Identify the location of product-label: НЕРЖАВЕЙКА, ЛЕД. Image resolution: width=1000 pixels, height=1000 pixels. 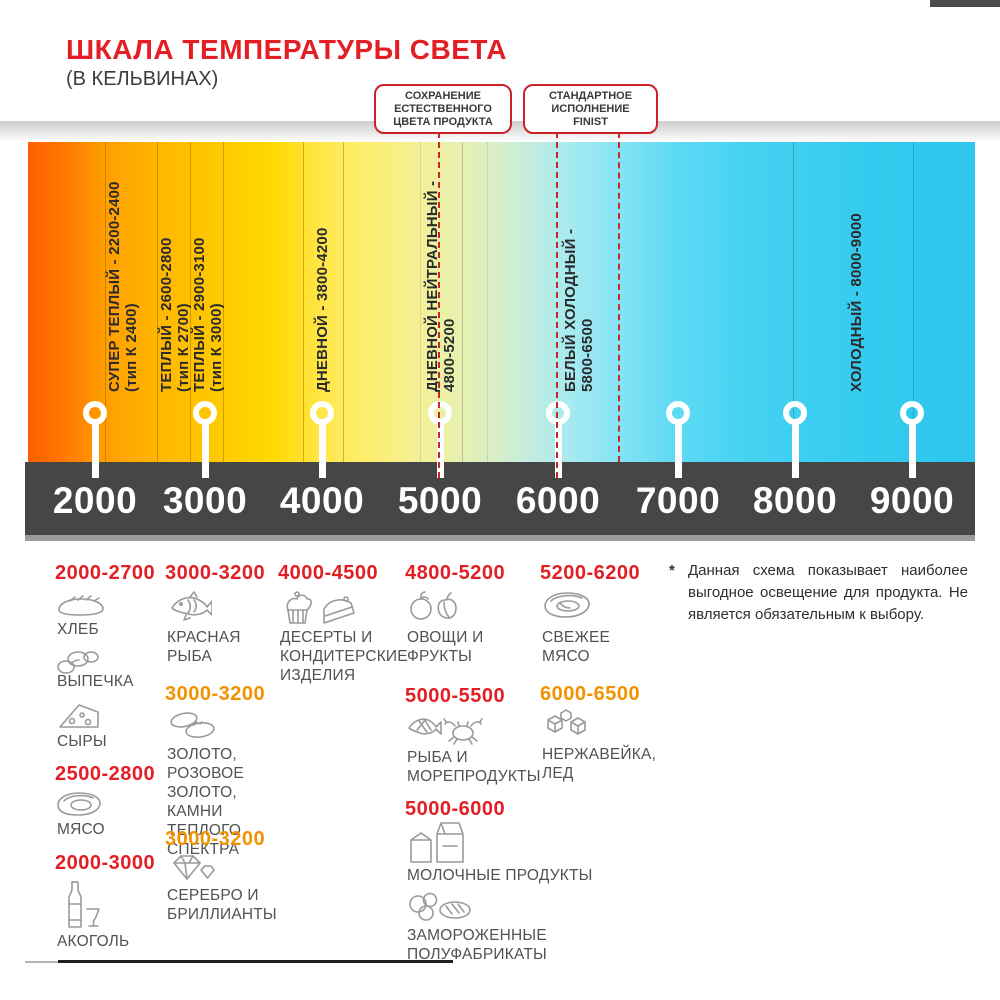
(599, 764).